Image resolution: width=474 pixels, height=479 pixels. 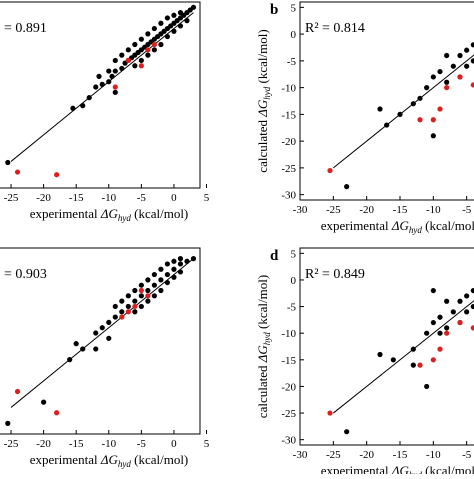 What do you see at coordinates (335, 274) in the screenshot?
I see `r-squared-label: R² = 0.849` at bounding box center [335, 274].